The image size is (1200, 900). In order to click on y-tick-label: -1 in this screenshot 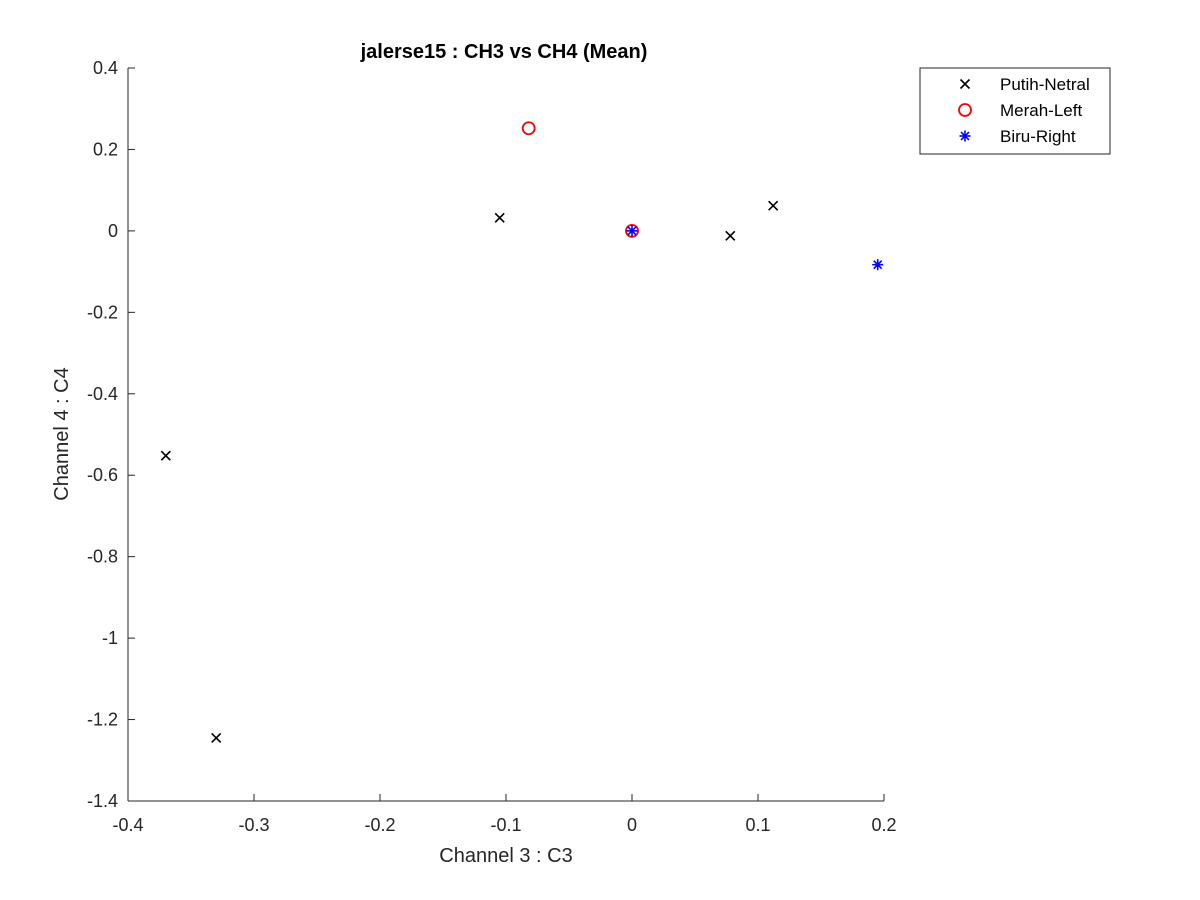, I will do `click(110, 638)`.